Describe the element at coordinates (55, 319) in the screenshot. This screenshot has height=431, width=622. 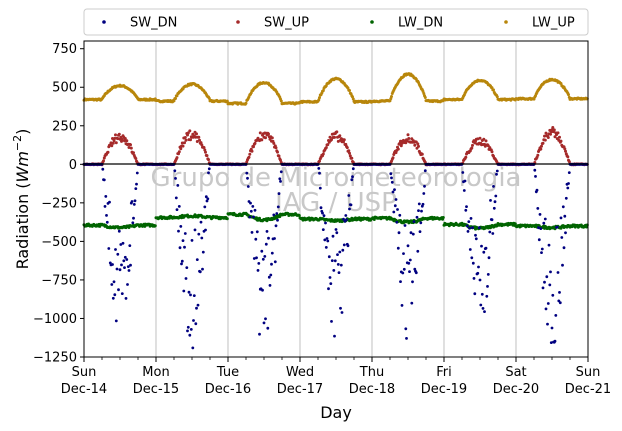
I see `y-tick-label: −1000` at that location.